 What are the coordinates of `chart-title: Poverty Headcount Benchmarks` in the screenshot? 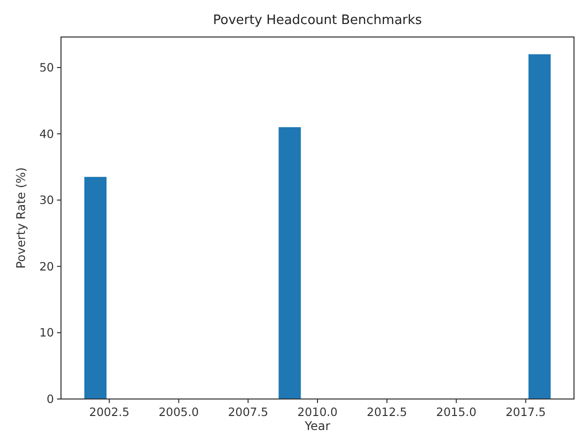 It's located at (317, 20).